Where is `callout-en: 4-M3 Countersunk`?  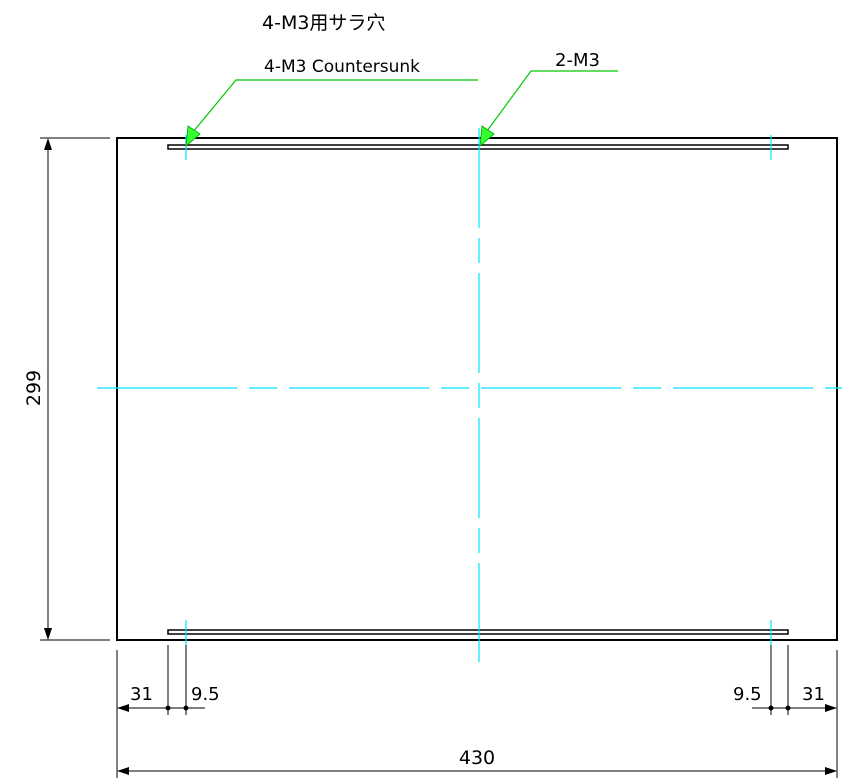 callout-en: 4-M3 Countersunk is located at coordinates (342, 67).